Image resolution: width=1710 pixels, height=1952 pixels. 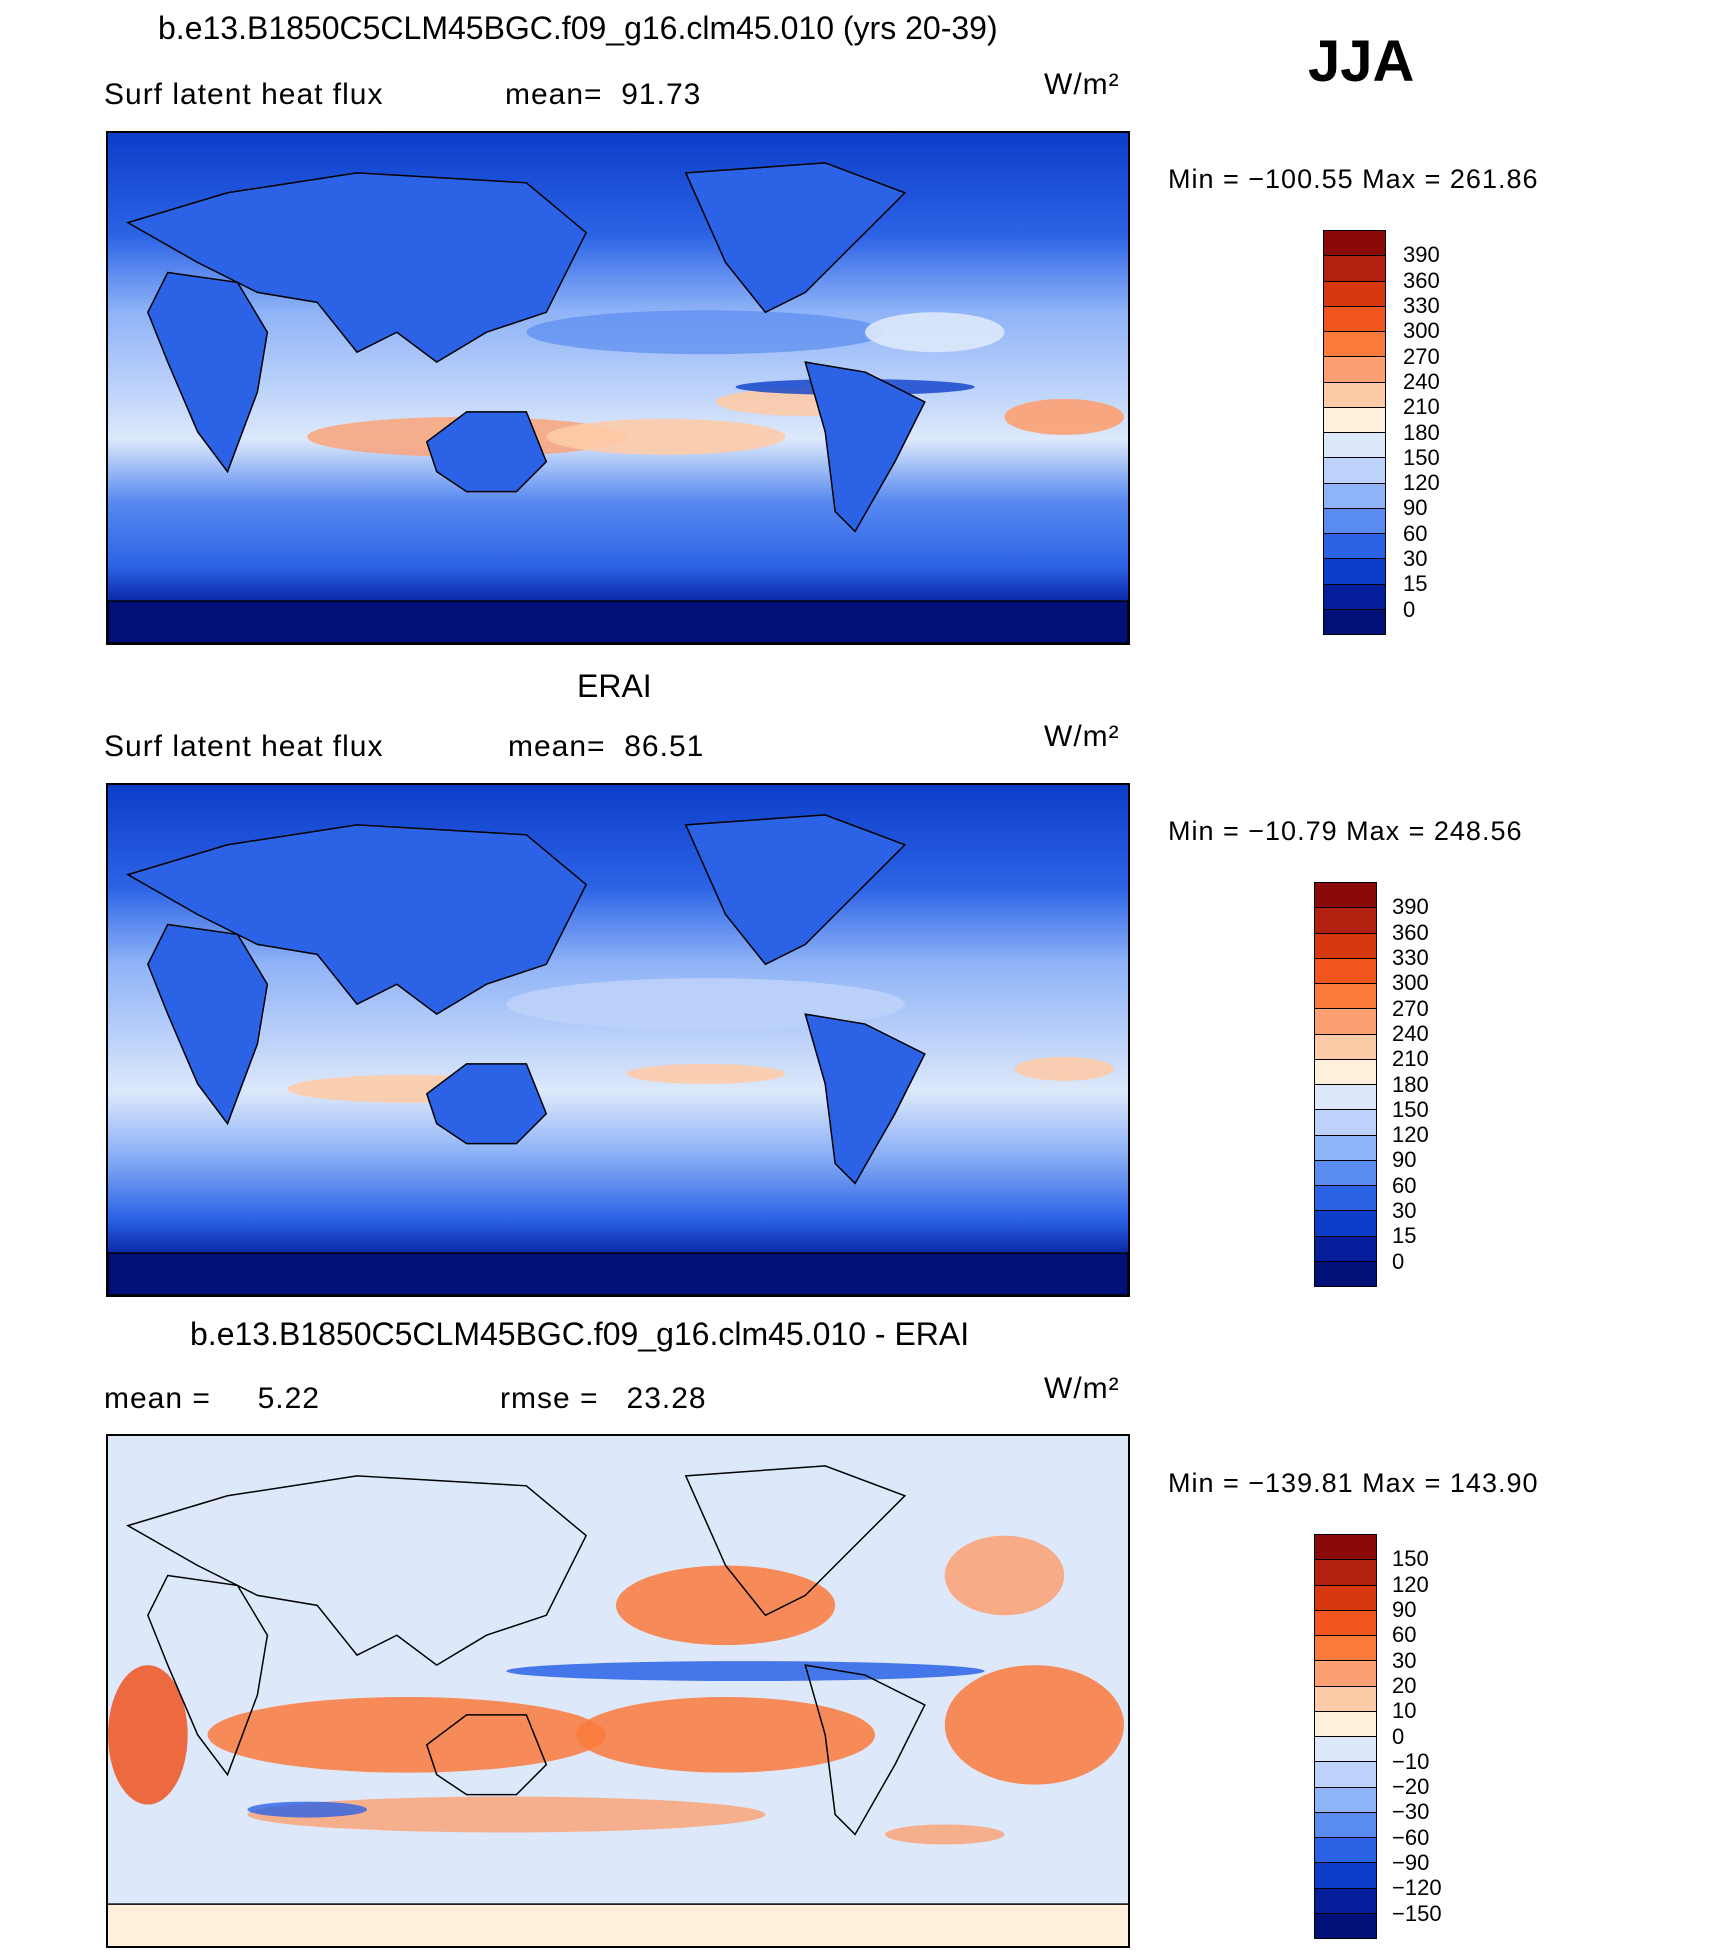 I want to click on panel-1-variable-label: Surf latent heat flux, so click(x=244, y=94).